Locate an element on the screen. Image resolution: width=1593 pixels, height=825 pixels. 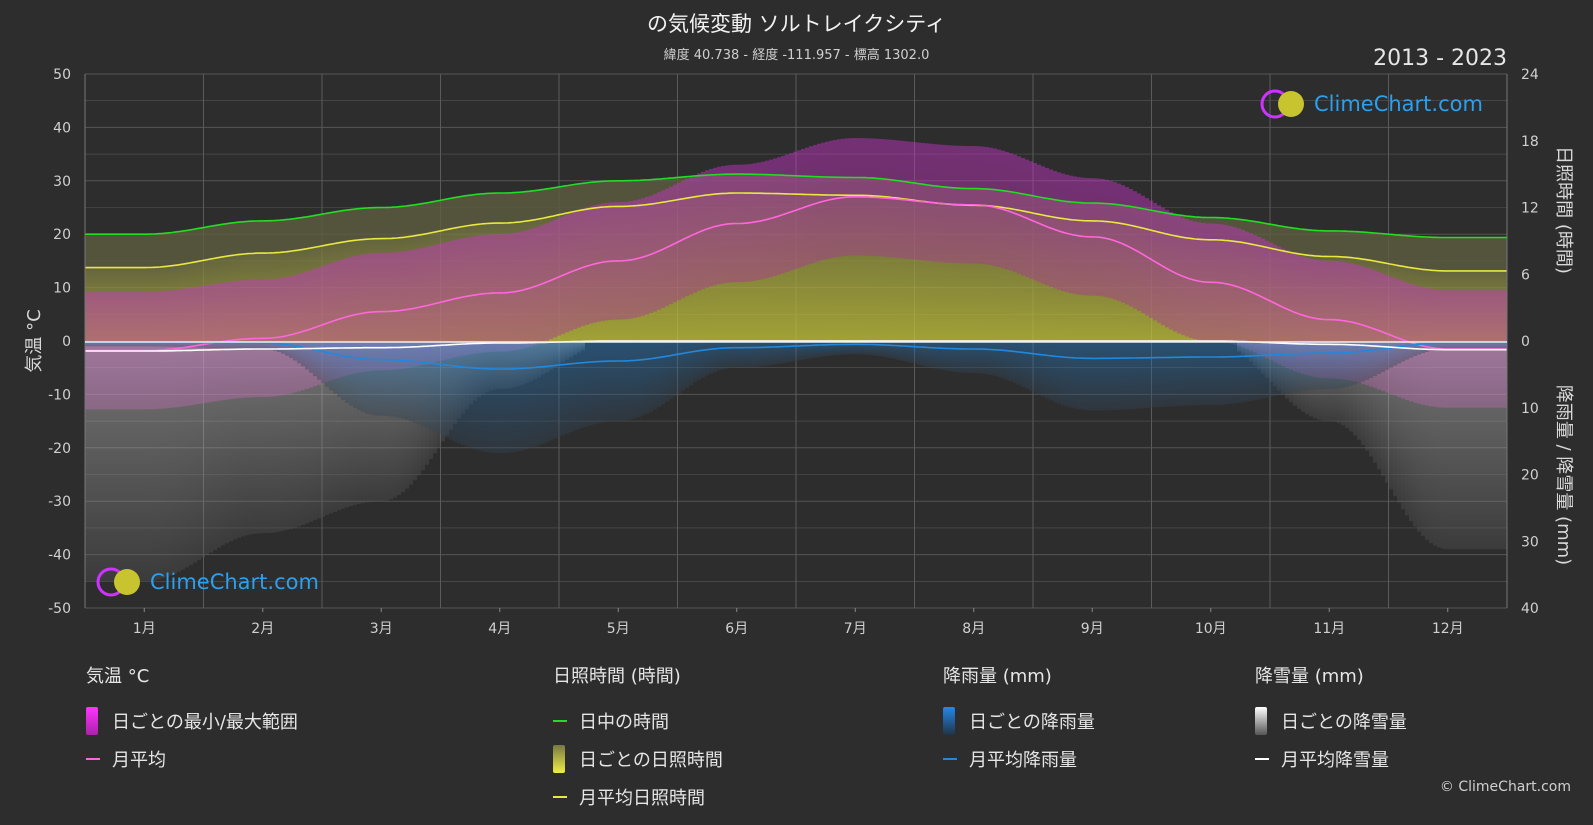
y-right-bottom-tick-label: 30 is located at coordinates (1530, 542).